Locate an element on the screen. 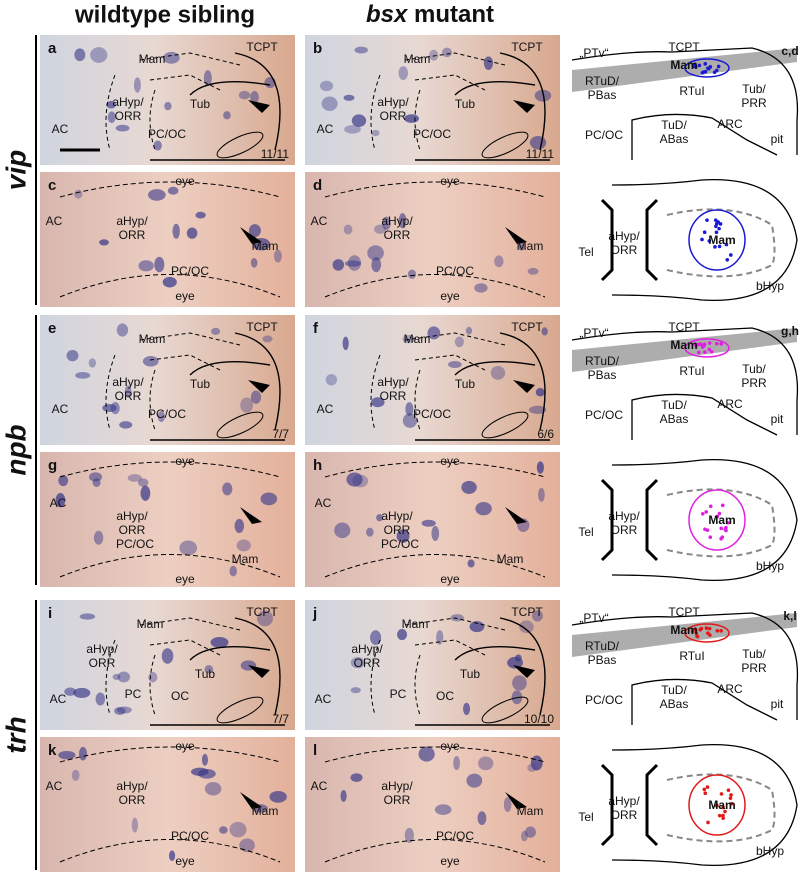 Image resolution: width=800 pixels, height=880 pixels. region-label: PC is located at coordinates (133, 694).